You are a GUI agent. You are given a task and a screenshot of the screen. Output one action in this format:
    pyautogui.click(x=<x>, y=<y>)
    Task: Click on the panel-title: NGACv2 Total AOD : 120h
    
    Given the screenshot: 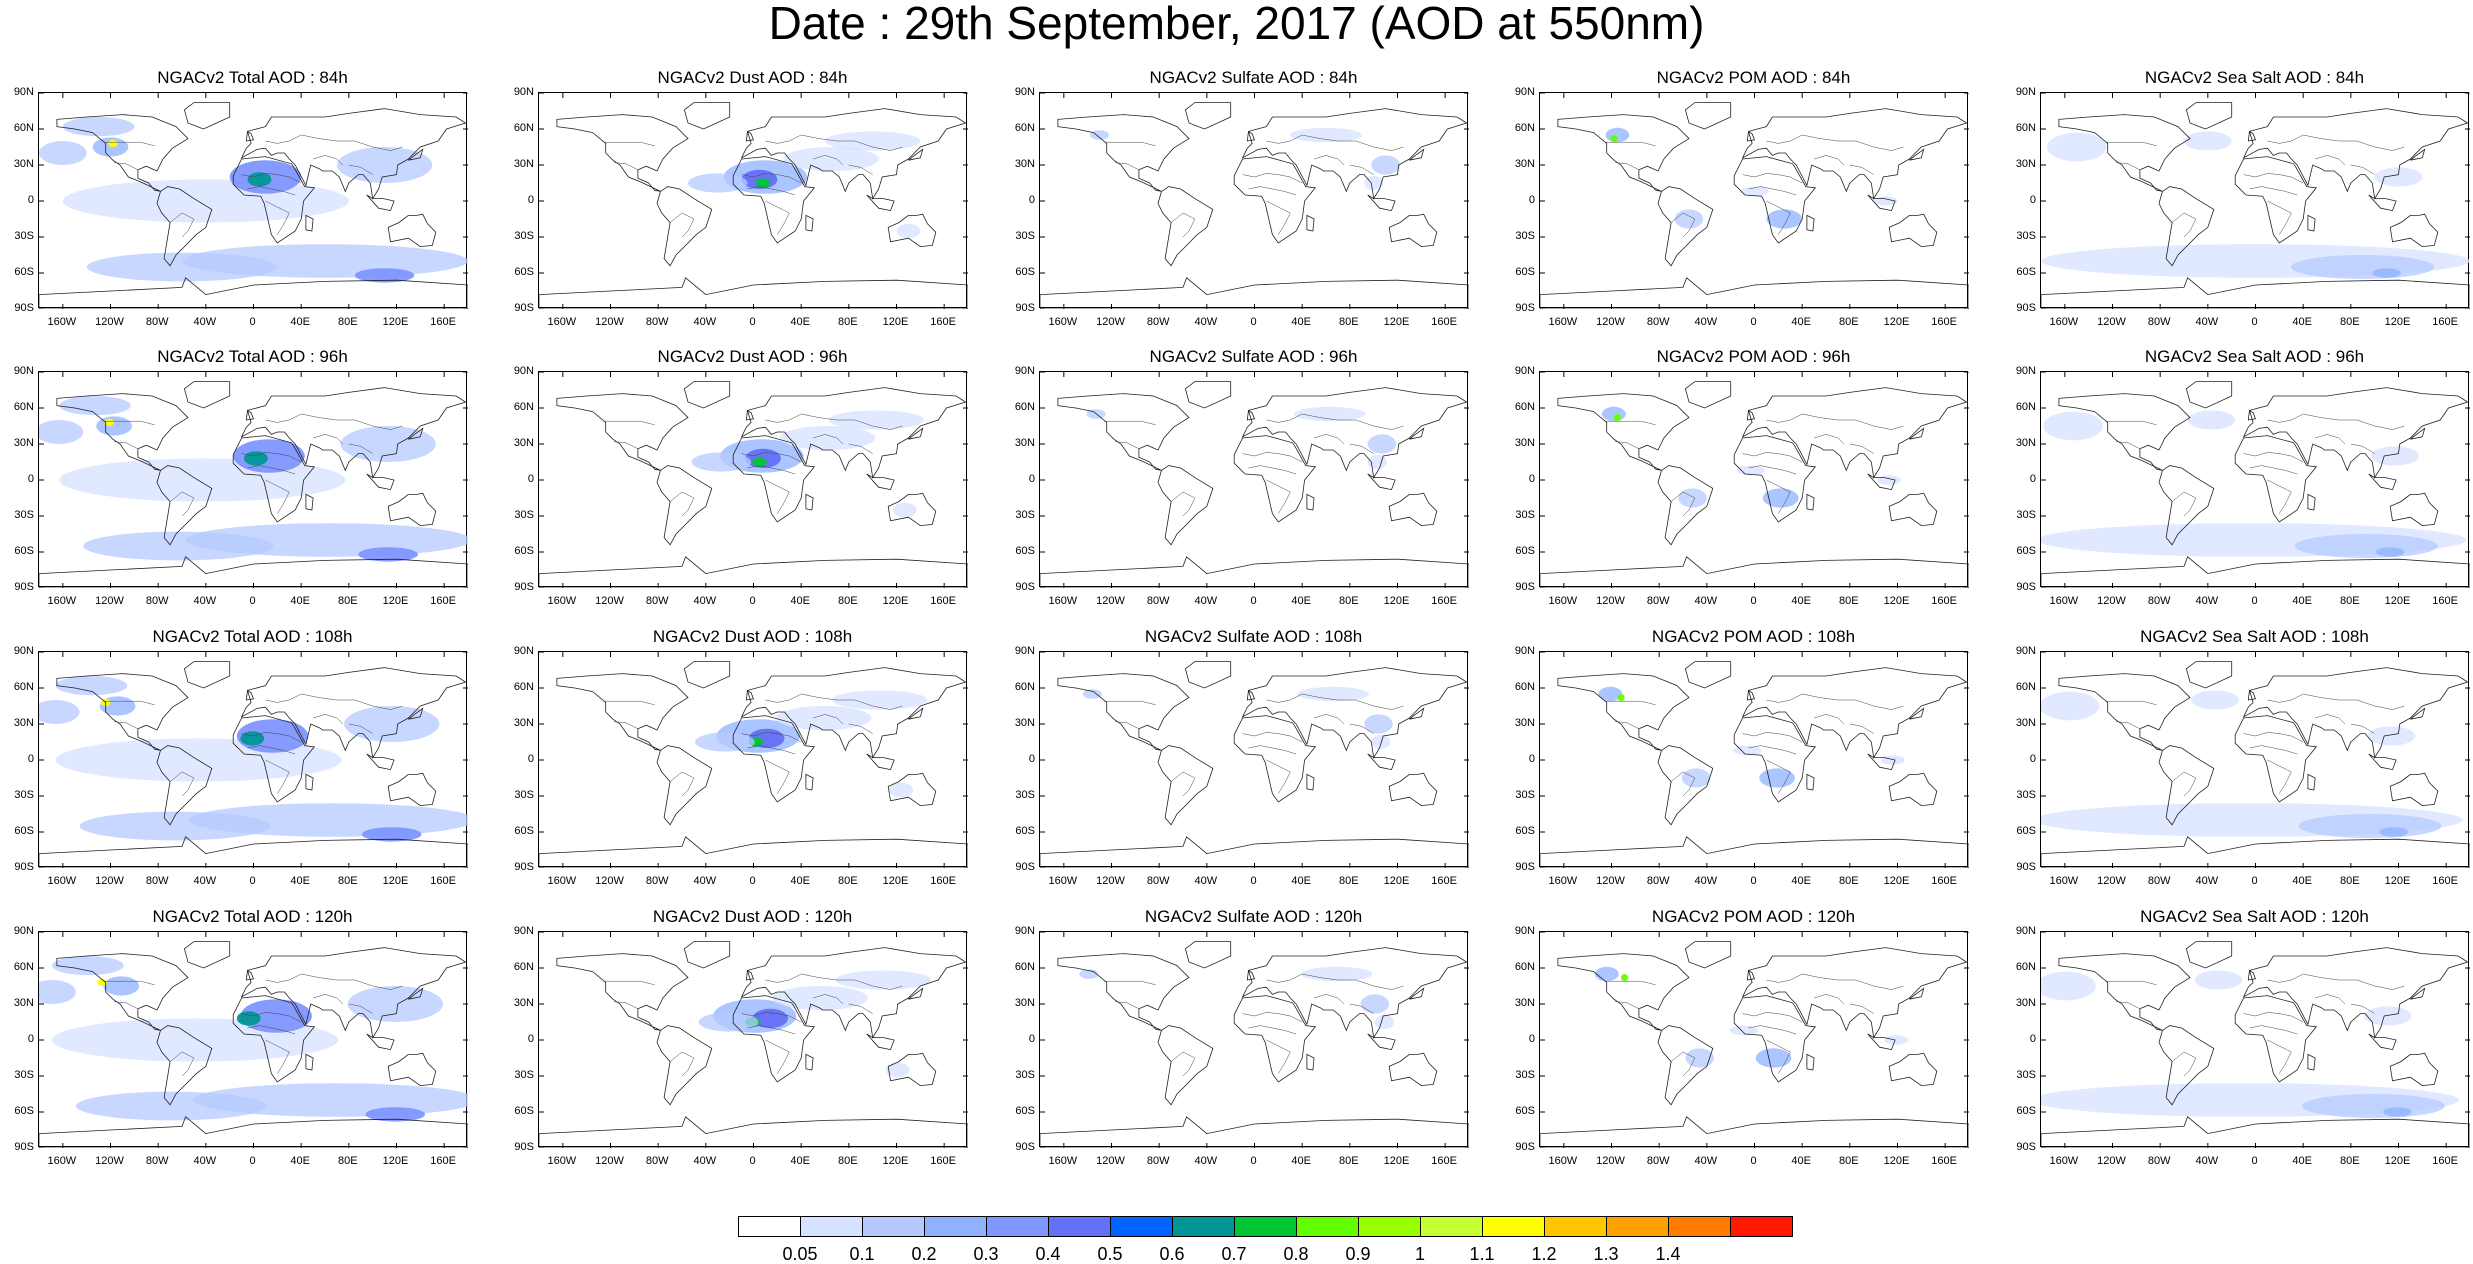 What is the action you would take?
    pyautogui.click(x=252, y=916)
    